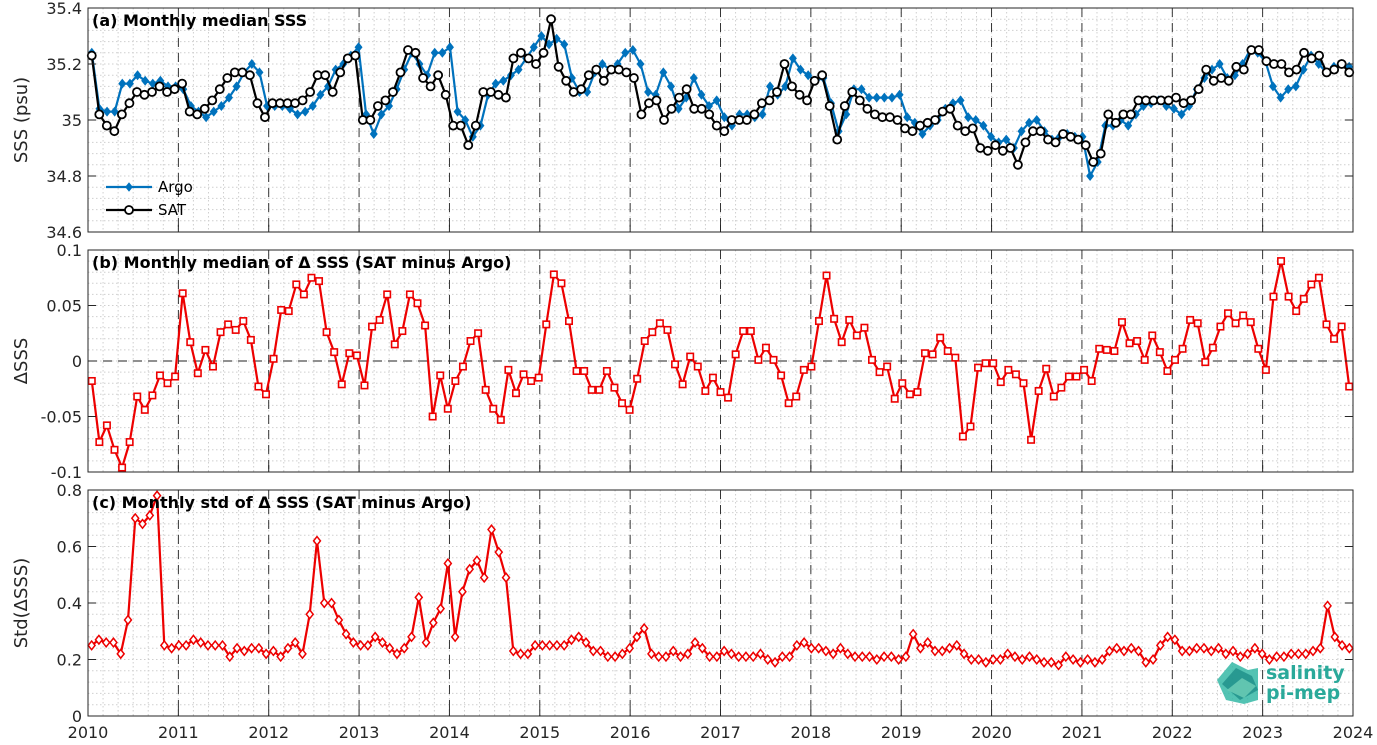 The height and width of the screenshot is (745, 1377). I want to click on y-tick-label: 35.4, so click(64, 9).